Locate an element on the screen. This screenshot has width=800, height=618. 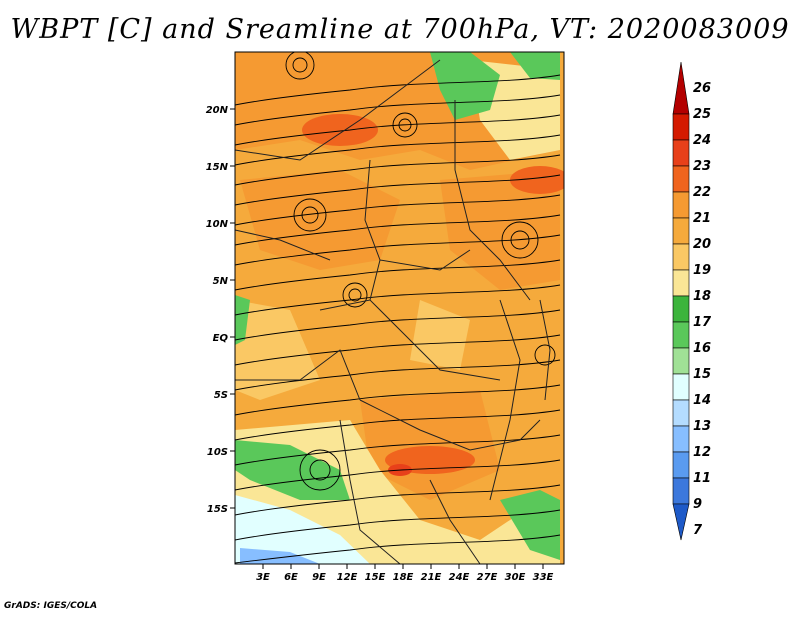
colorbar-label-7: 7 is located at coordinates (698, 530).